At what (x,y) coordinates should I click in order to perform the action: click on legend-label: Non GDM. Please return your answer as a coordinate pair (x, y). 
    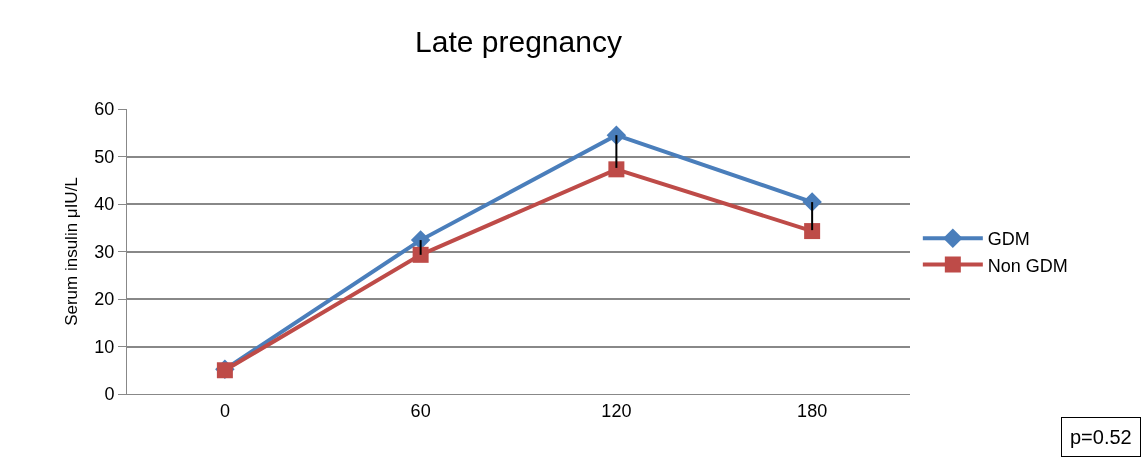
    Looking at the image, I should click on (1027, 265).